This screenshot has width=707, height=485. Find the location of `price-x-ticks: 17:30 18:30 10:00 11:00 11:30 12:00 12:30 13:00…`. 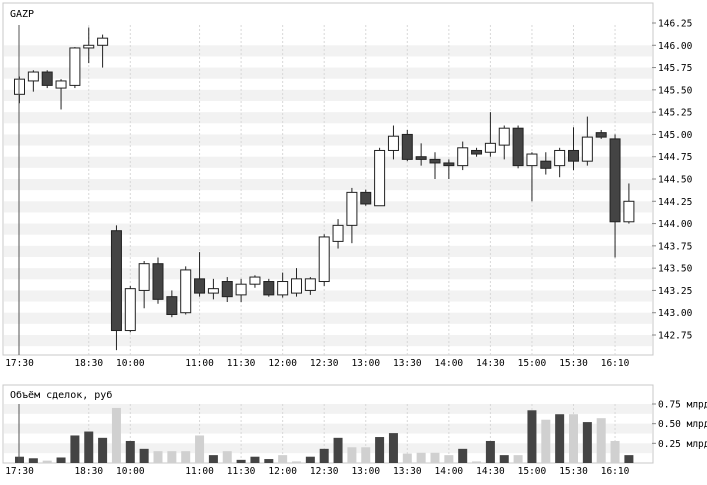

price-x-ticks: 17:30 18:30 10:00 11:00 11:30 12:00 12:30 13:00… is located at coordinates (317, 363).